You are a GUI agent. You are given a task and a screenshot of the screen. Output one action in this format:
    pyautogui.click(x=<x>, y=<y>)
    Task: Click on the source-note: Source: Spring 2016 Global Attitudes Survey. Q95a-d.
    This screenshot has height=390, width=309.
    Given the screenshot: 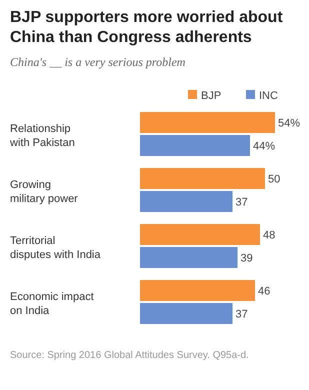 What is the action you would take?
    pyautogui.click(x=129, y=355)
    